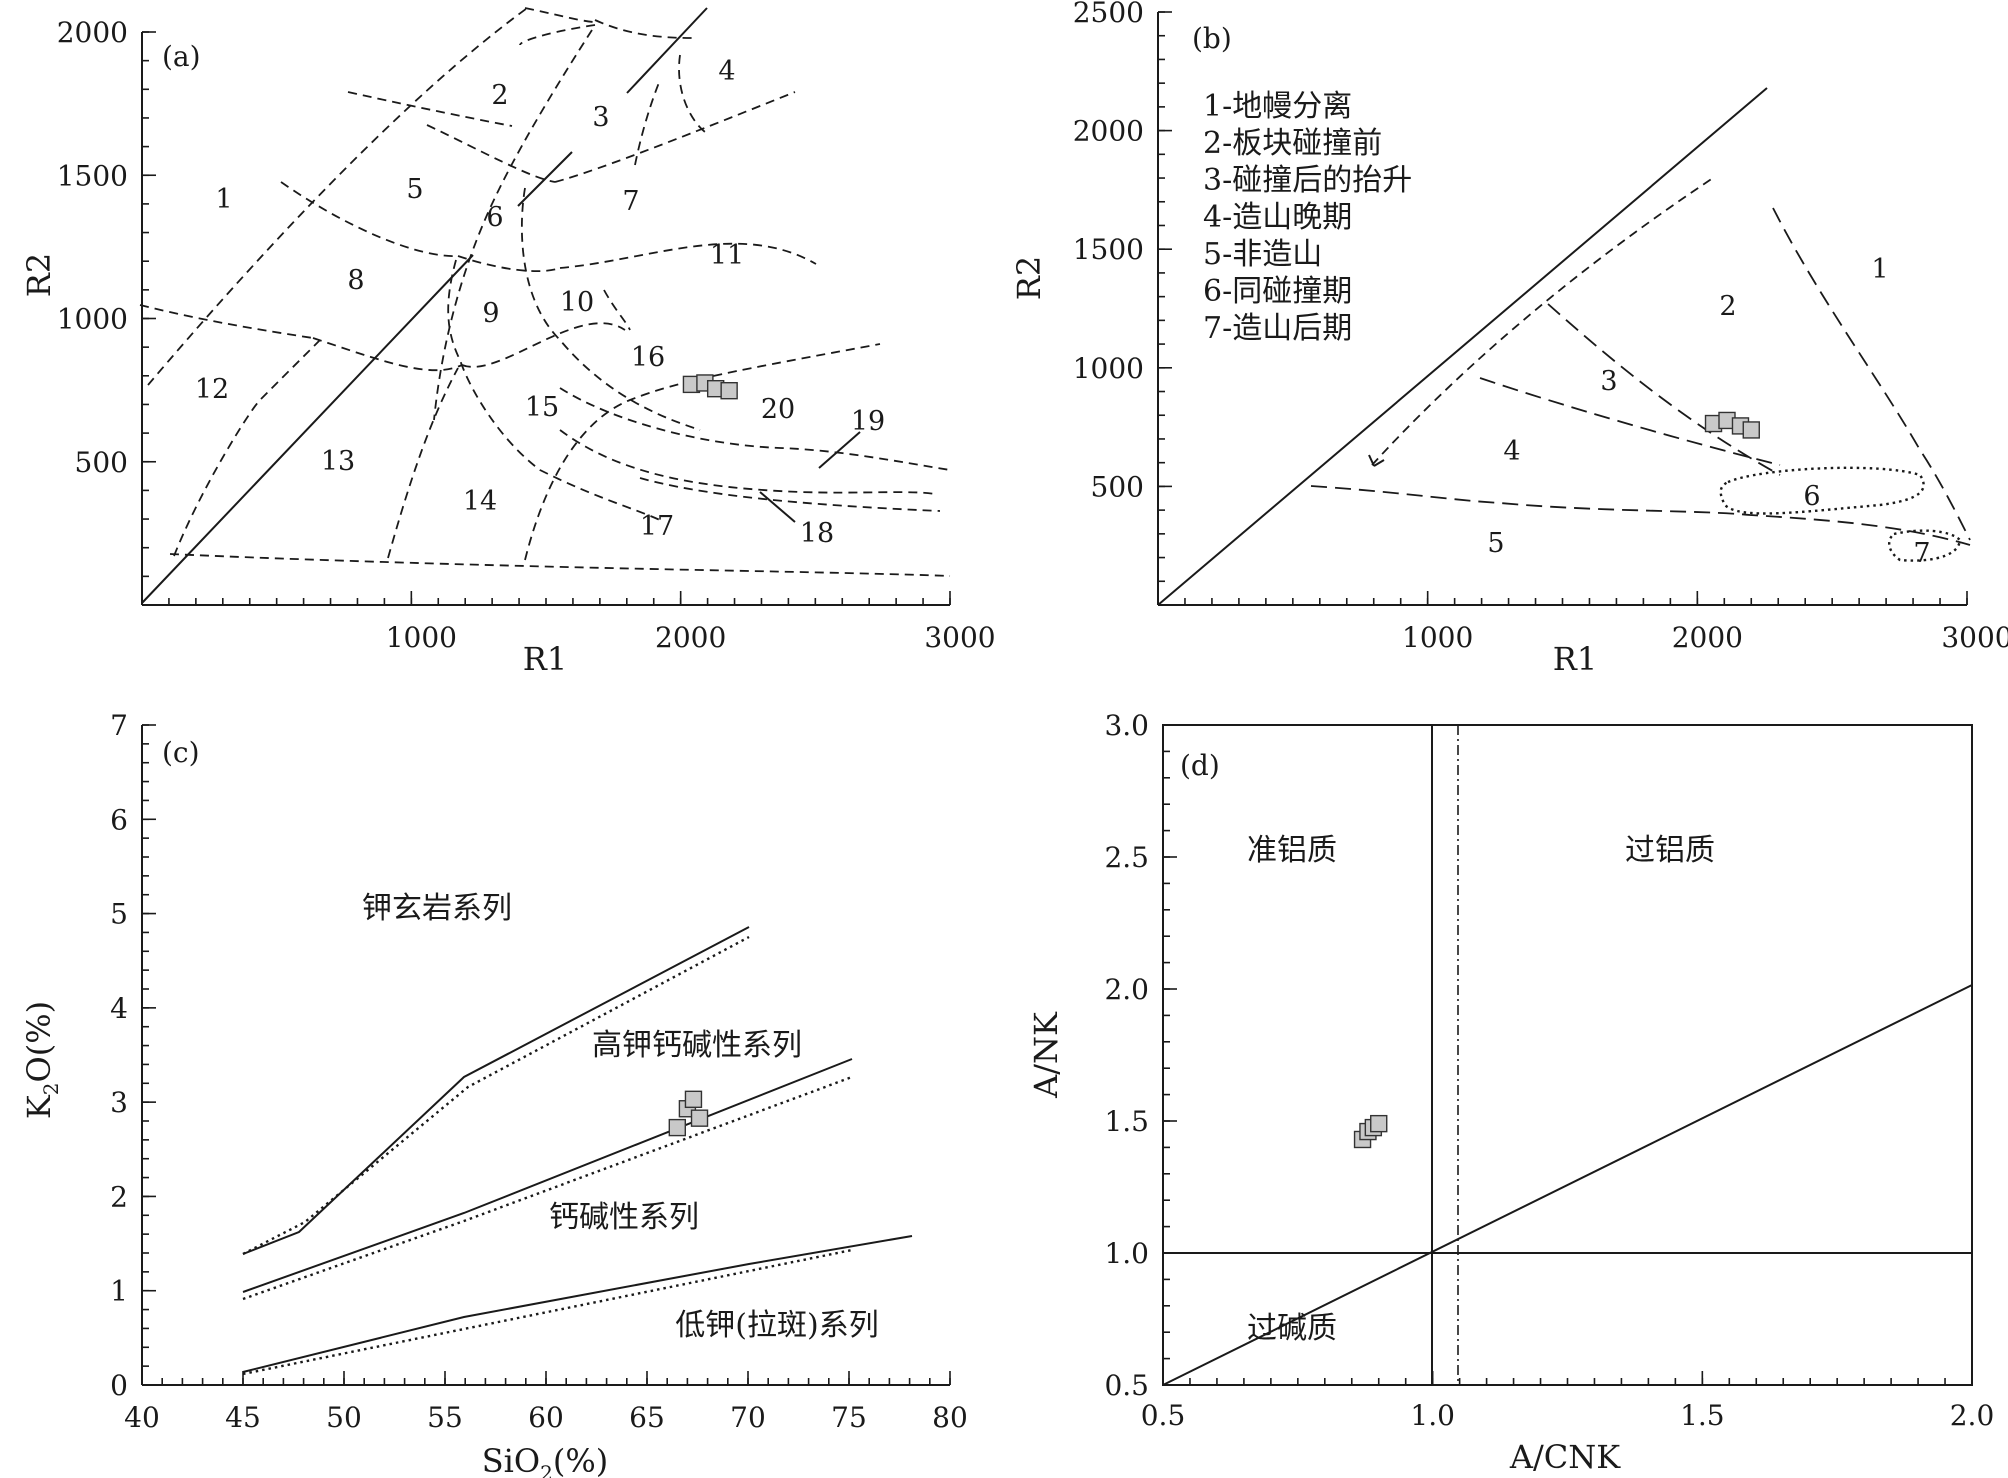 The width and height of the screenshot is (2008, 1478). I want to click on field-label-a: 14, so click(480, 501).